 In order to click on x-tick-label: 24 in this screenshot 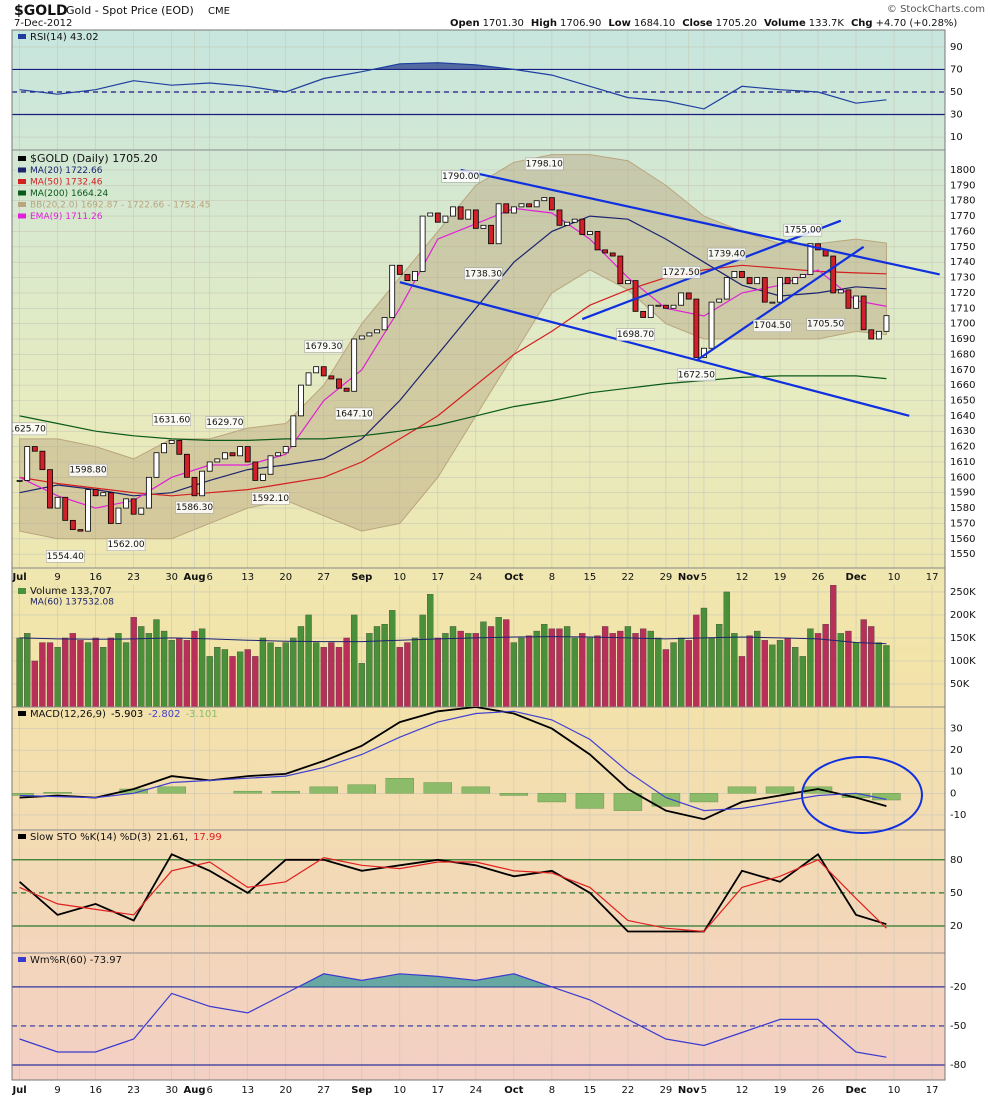, I will do `click(475, 1090)`.